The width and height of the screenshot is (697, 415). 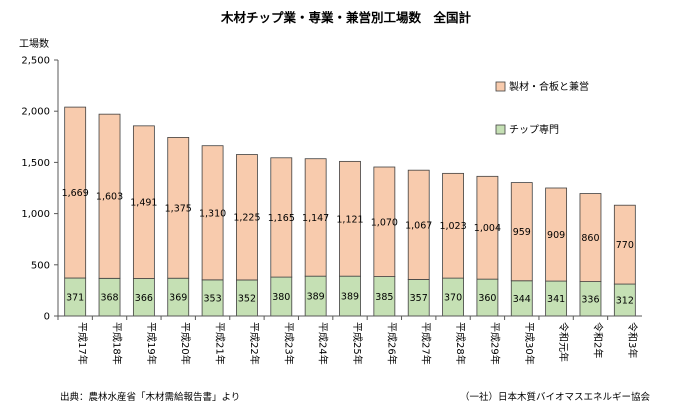 I want to click on data-label-combined: 1,147, so click(x=315, y=218).